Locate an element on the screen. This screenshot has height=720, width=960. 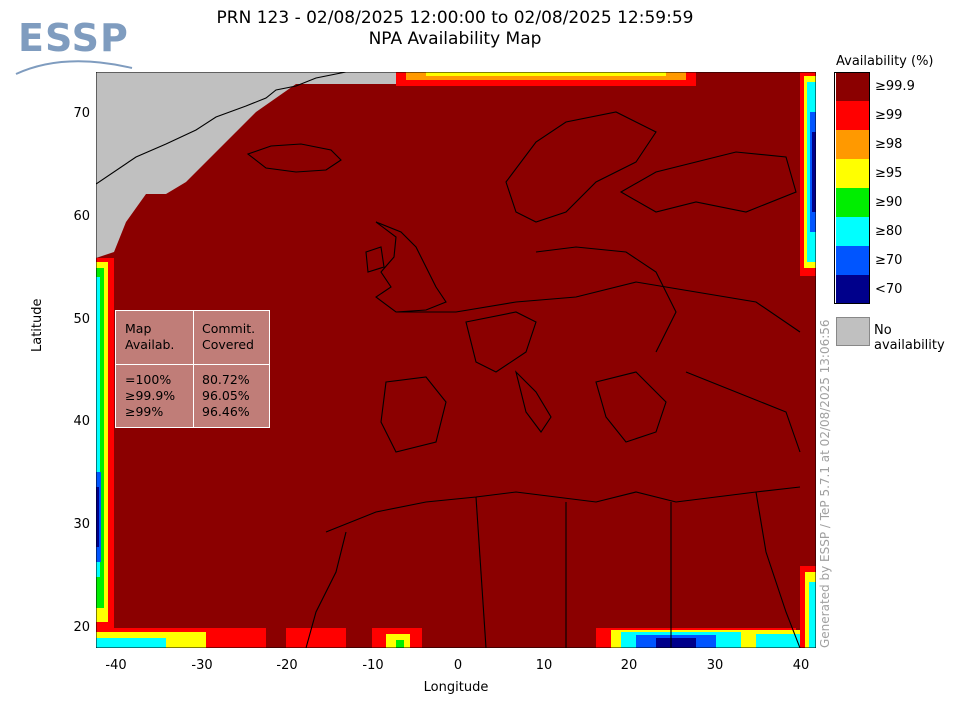
y-tick: 60 is located at coordinates (81, 216).